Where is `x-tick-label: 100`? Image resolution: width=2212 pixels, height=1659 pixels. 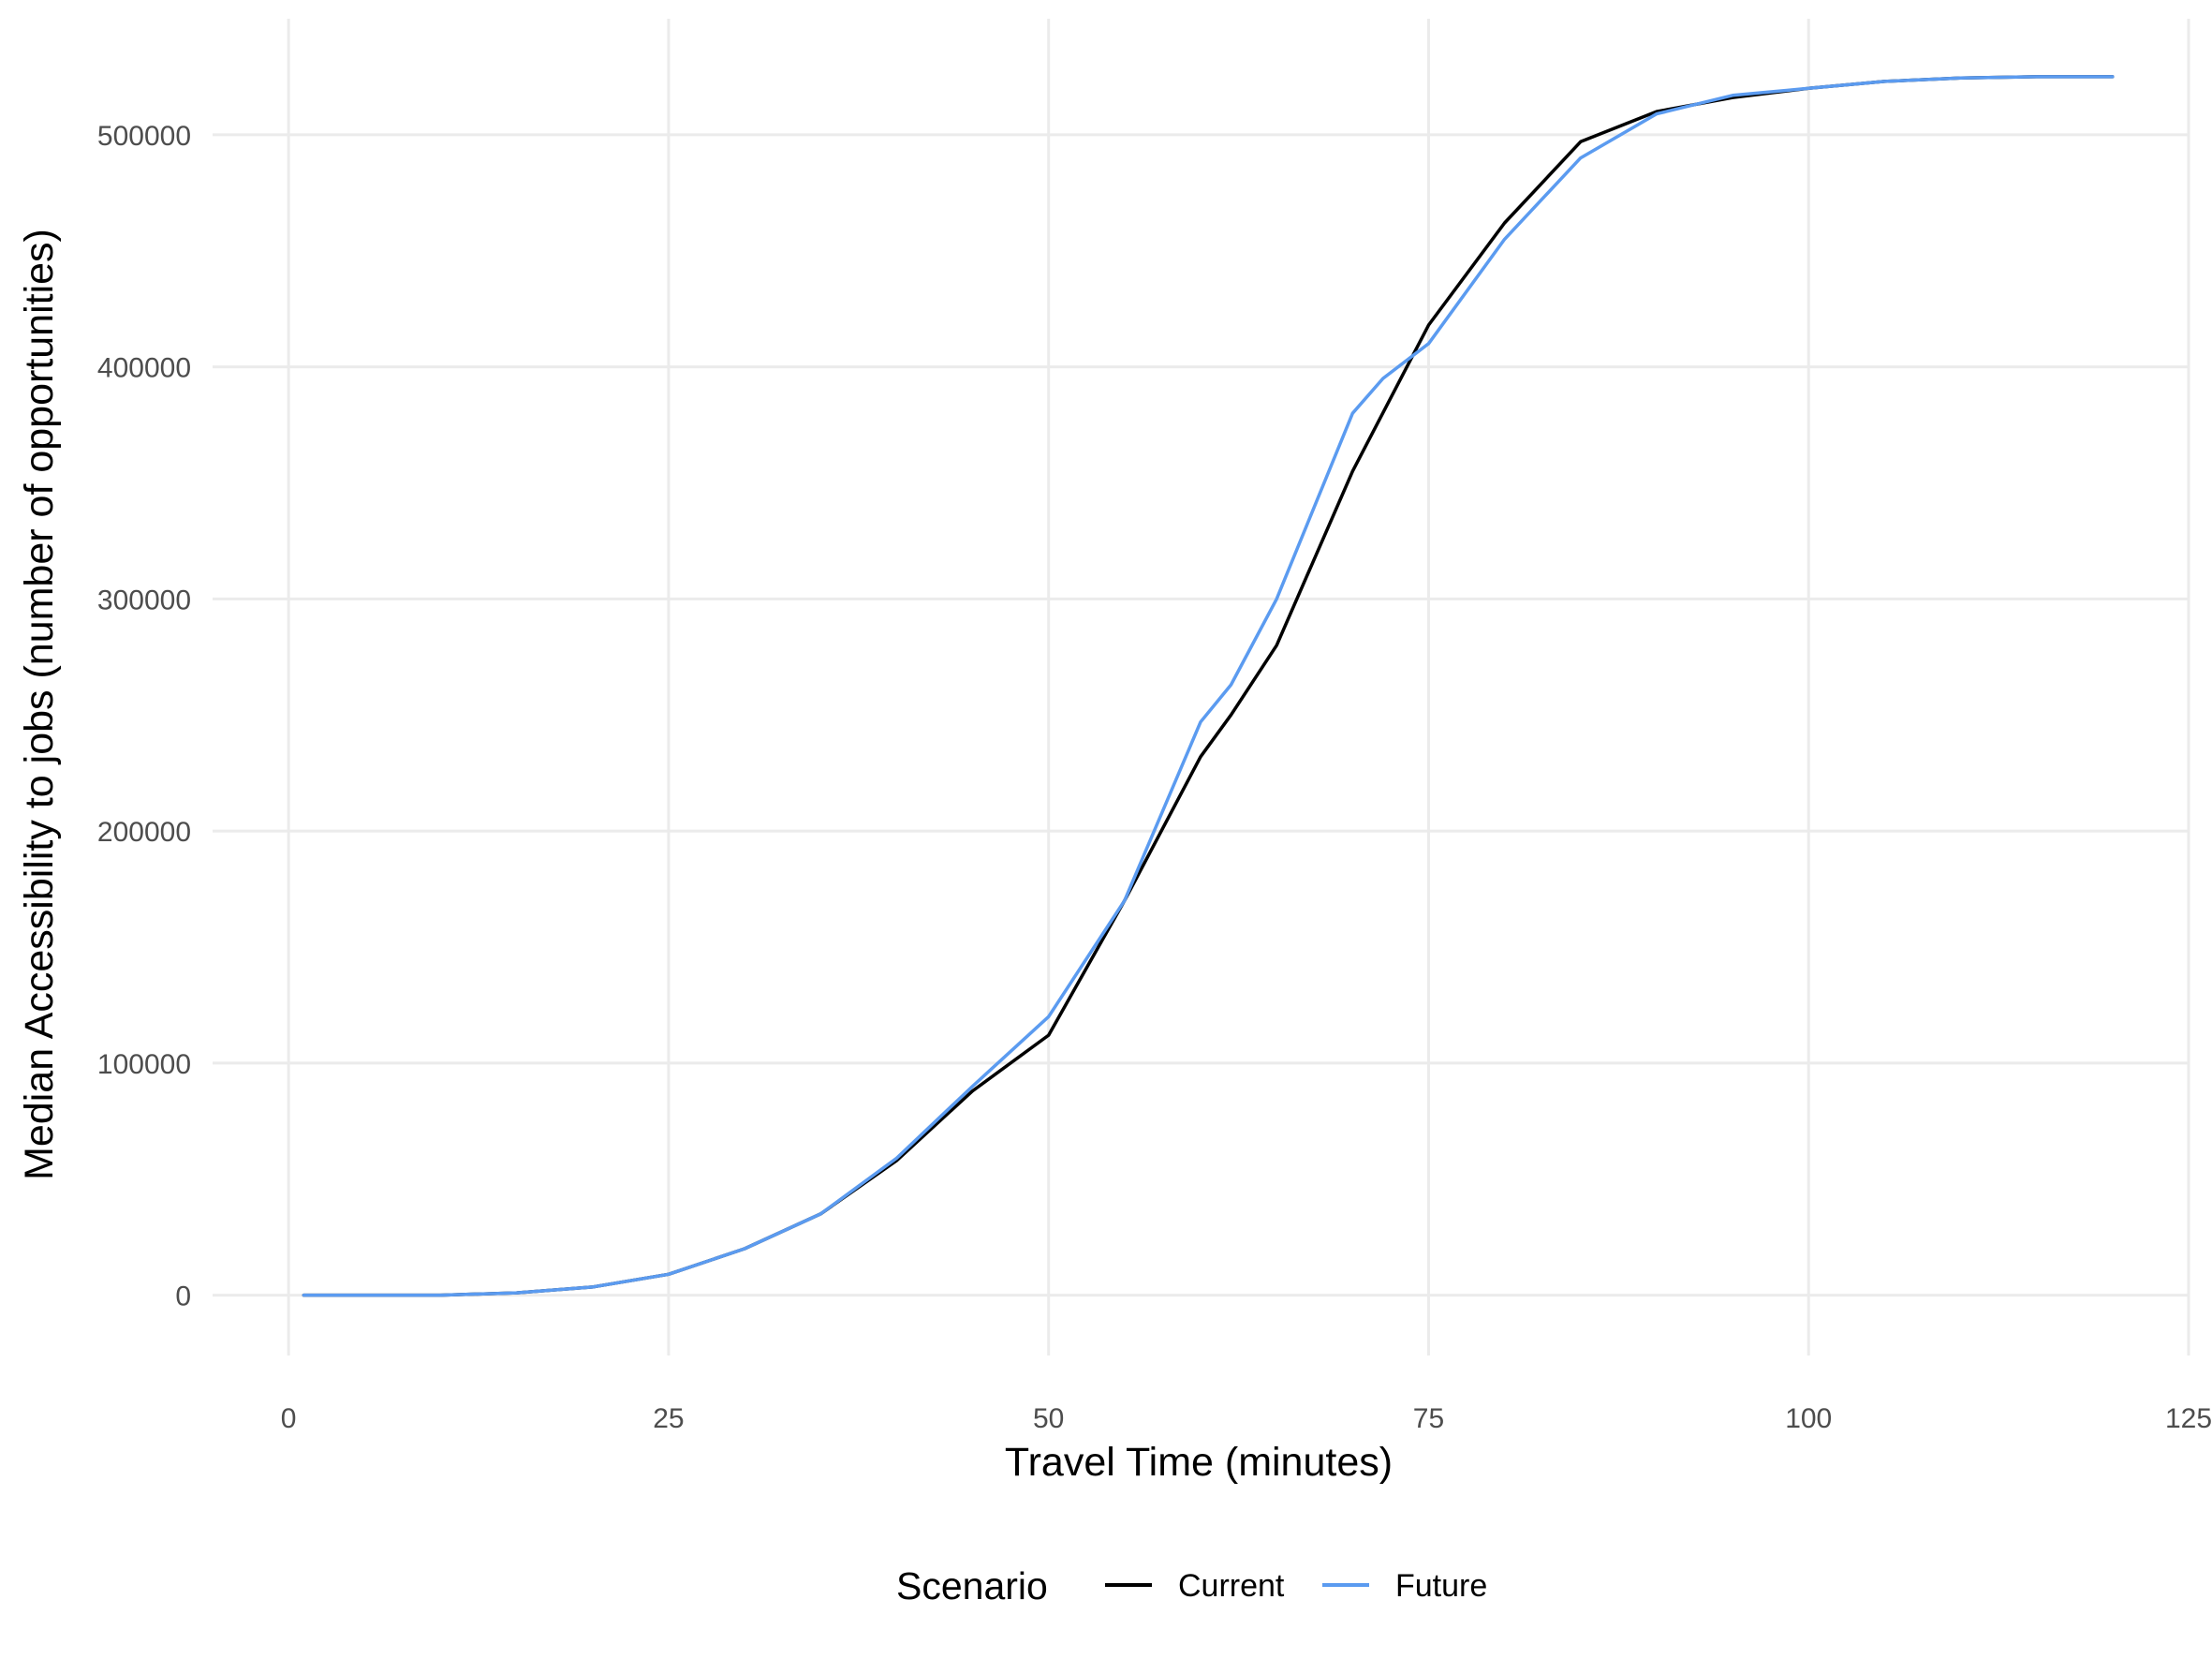 x-tick-label: 100 is located at coordinates (1809, 1418).